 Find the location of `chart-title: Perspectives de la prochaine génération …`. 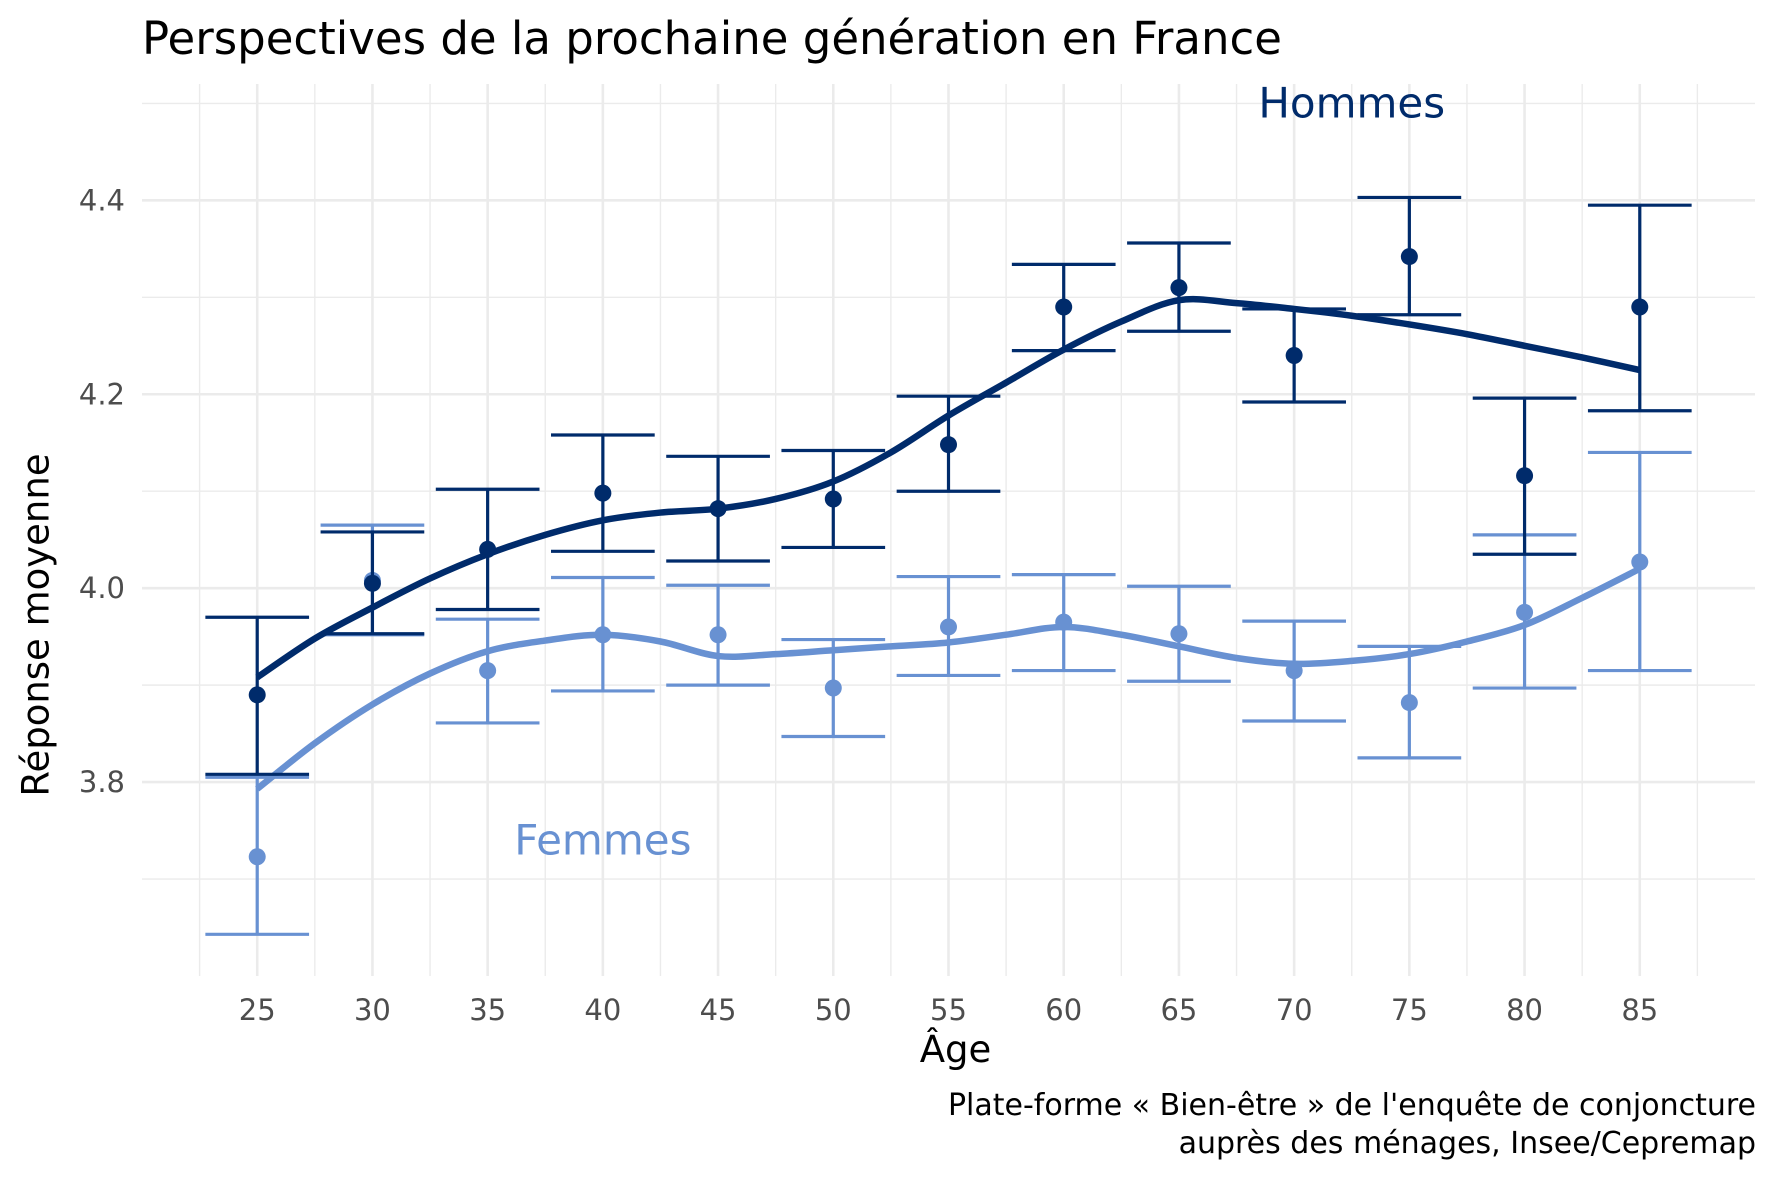

chart-title: Perspectives de la prochaine génération … is located at coordinates (712, 38).